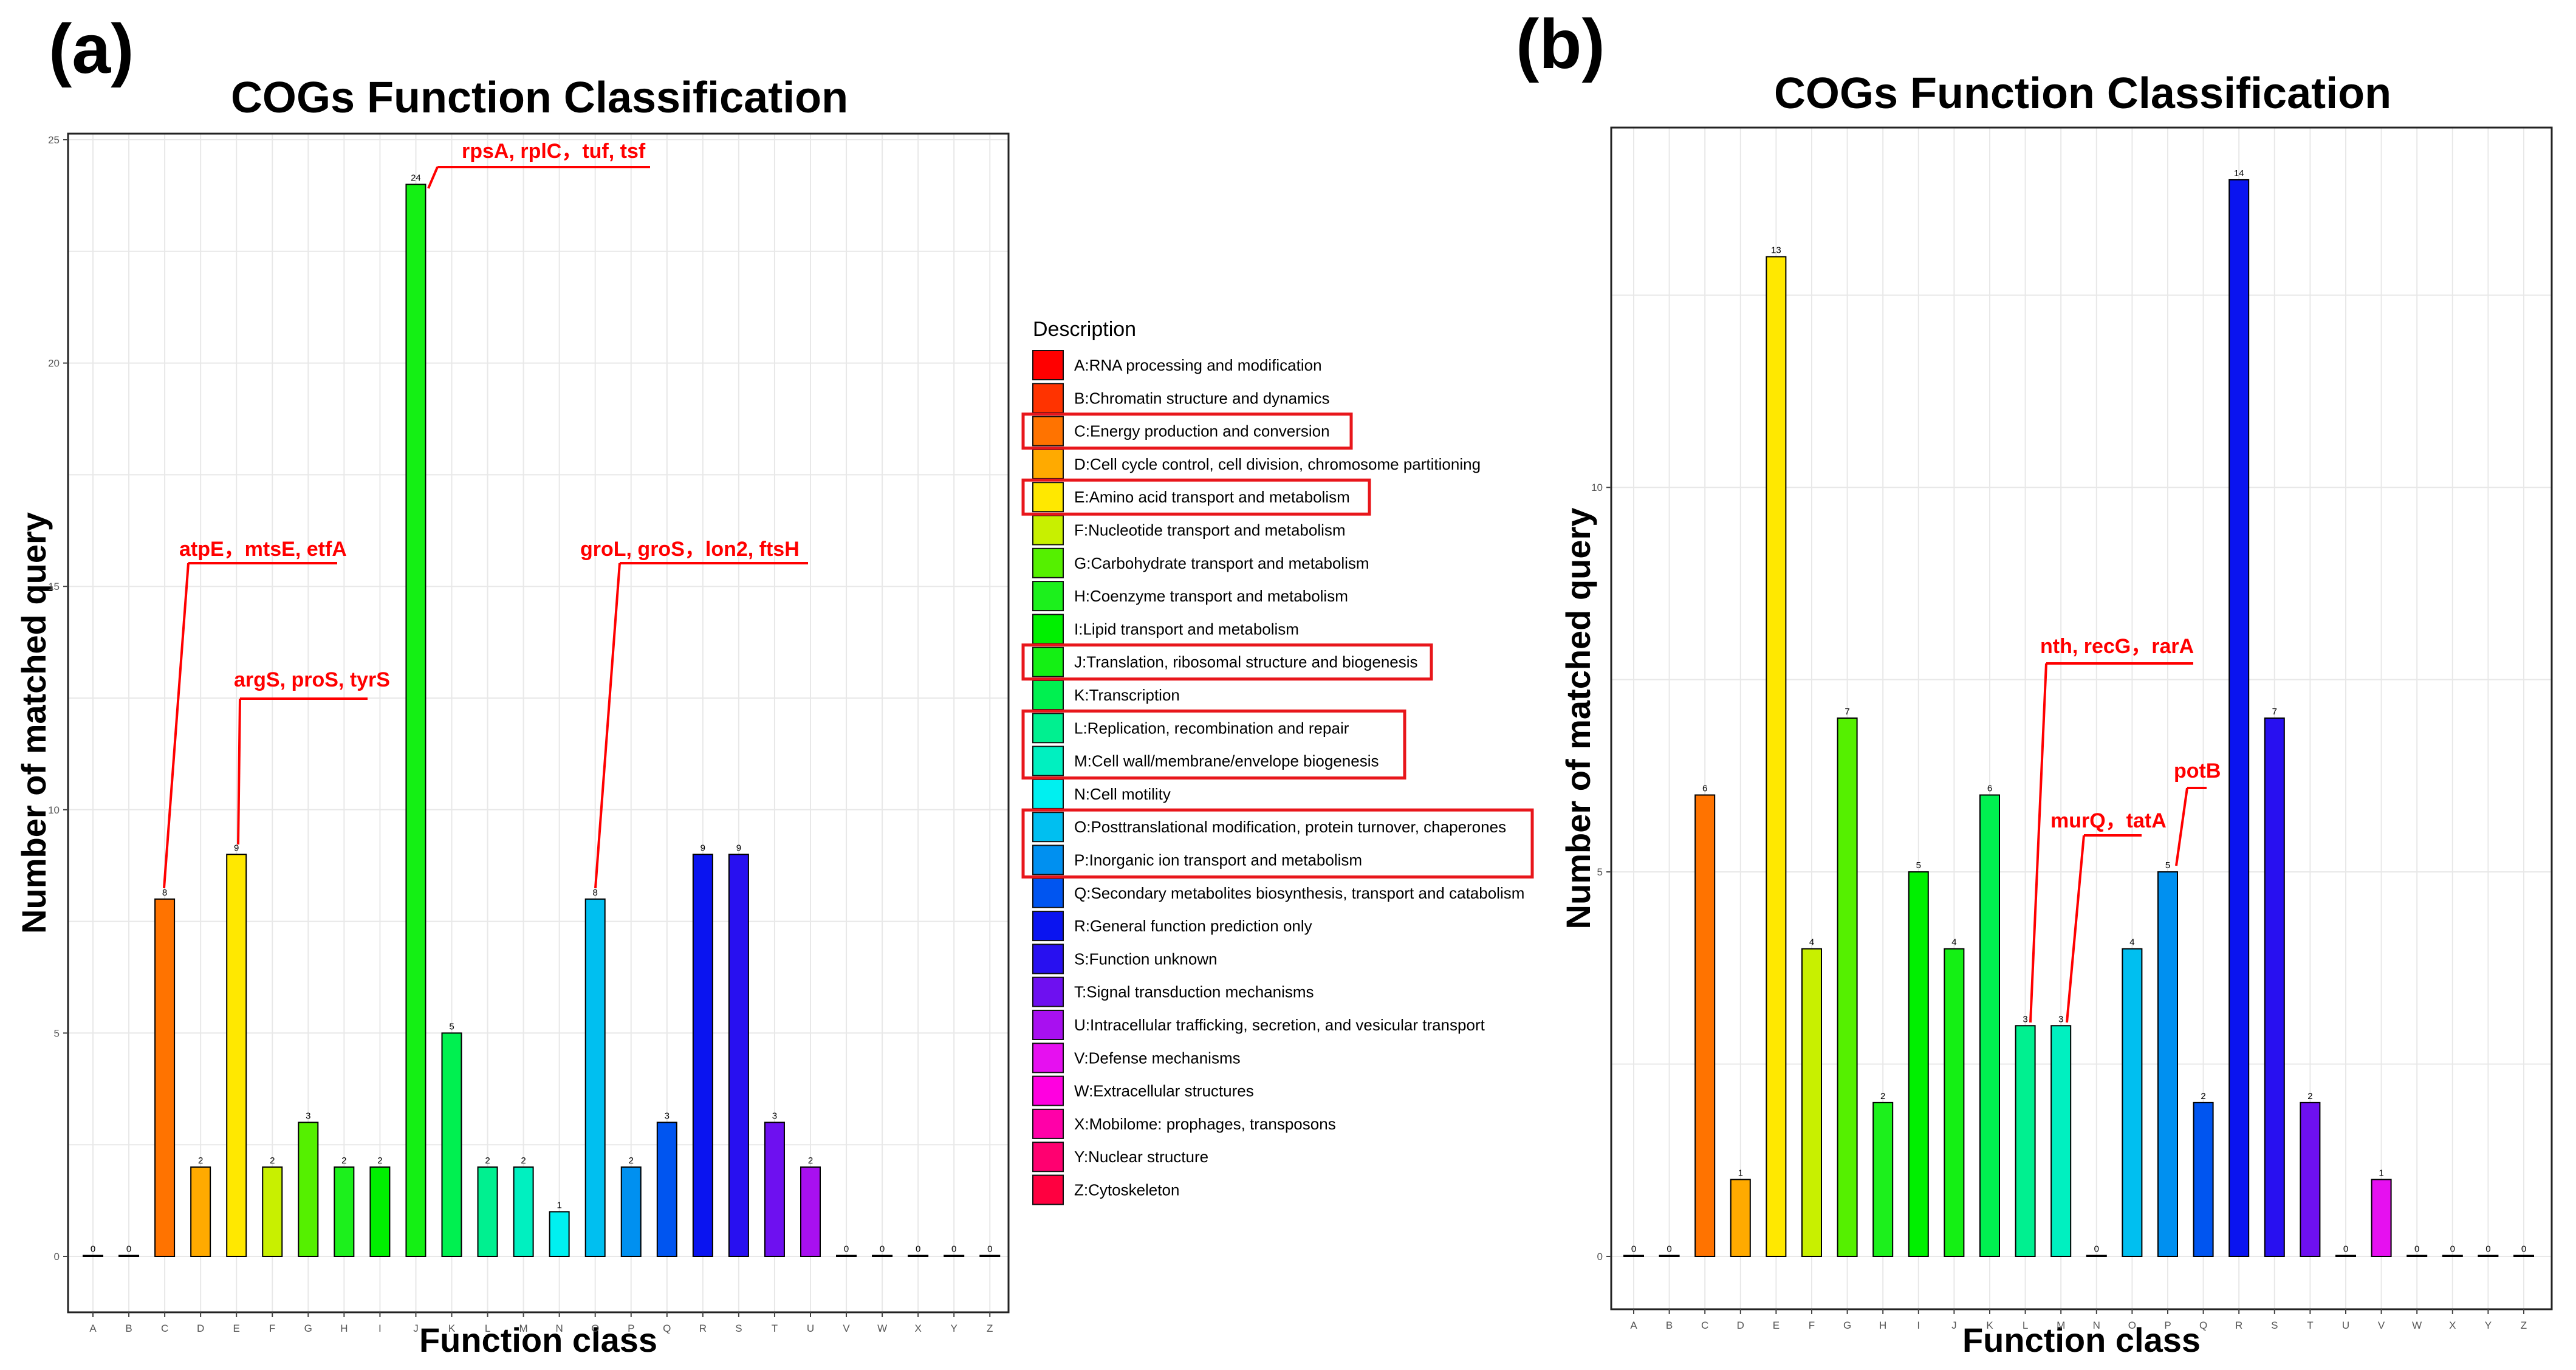 Image resolution: width=2576 pixels, height=1370 pixels. I want to click on legend-entry-label: A:RNA processing and modification, so click(1198, 365).